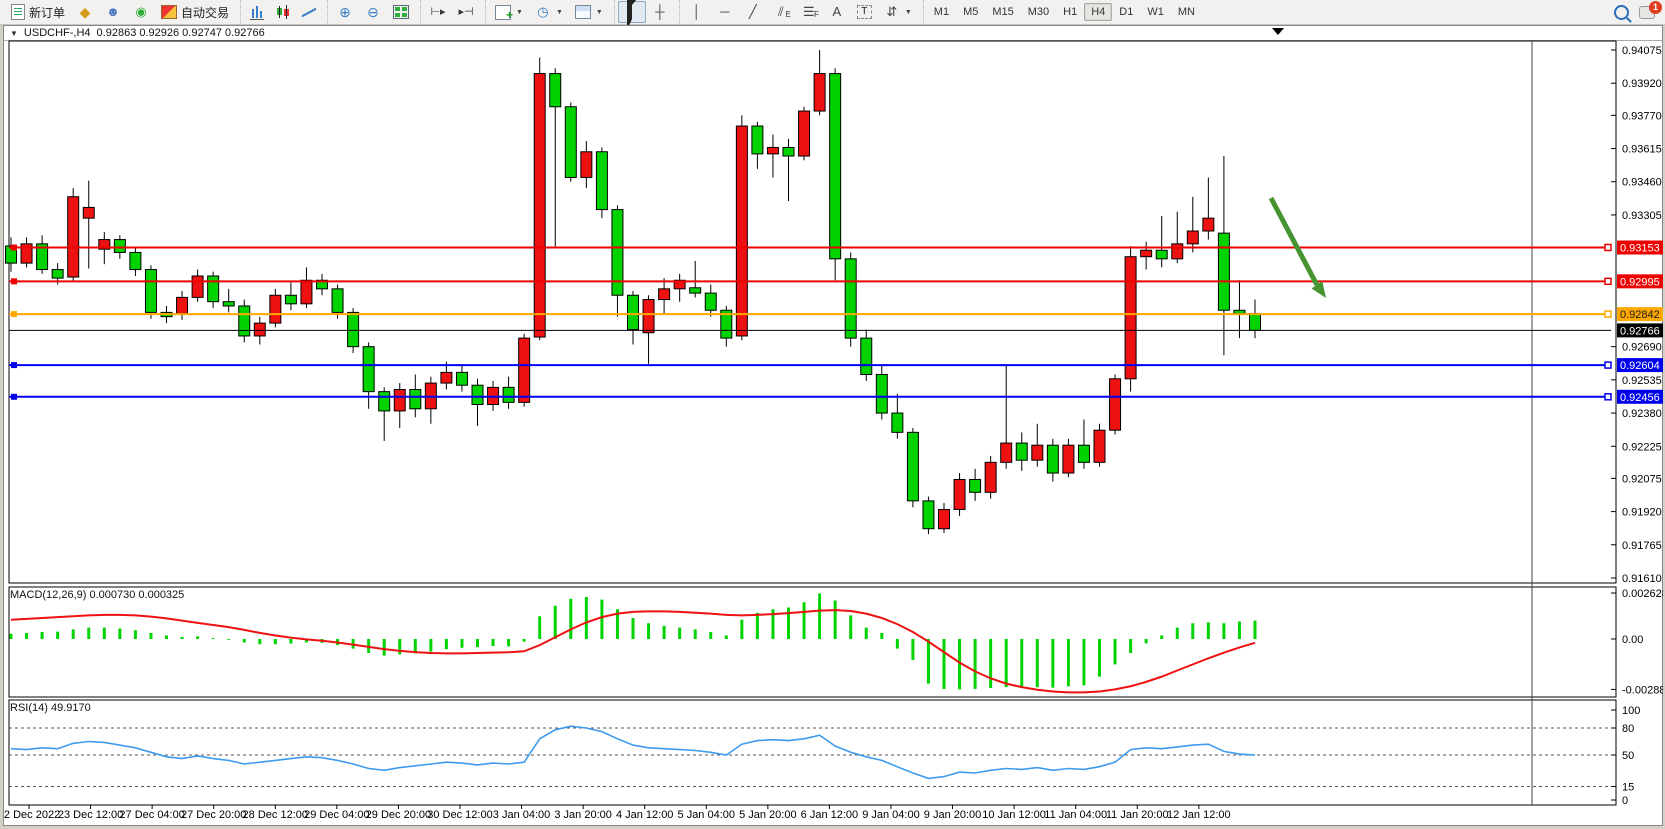 The height and width of the screenshot is (829, 1665). I want to click on price-tick-label: 0.92535, so click(1642, 381).